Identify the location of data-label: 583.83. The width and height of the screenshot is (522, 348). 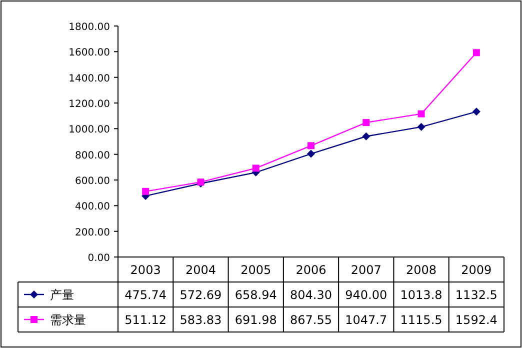
(201, 320).